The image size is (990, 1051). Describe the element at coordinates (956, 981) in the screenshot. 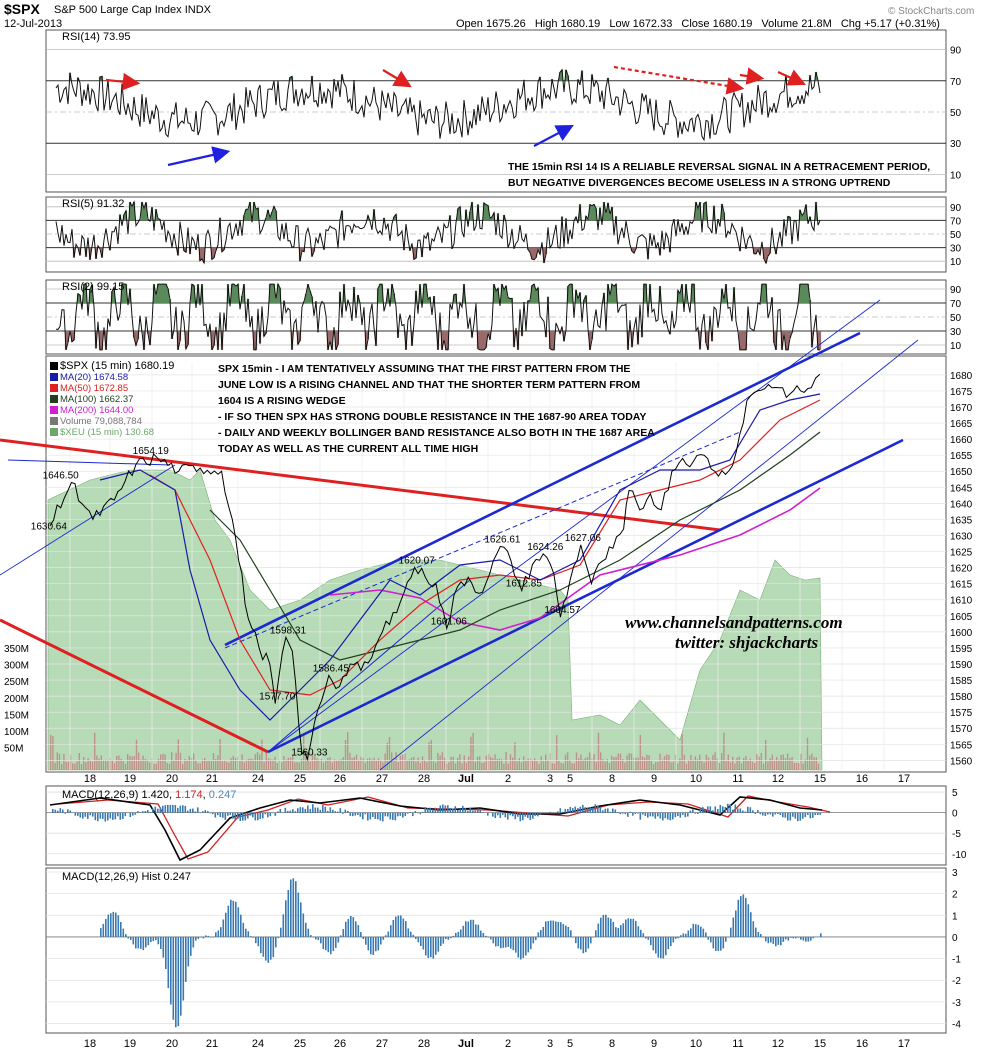

I see `hist-tick-label: -2` at that location.